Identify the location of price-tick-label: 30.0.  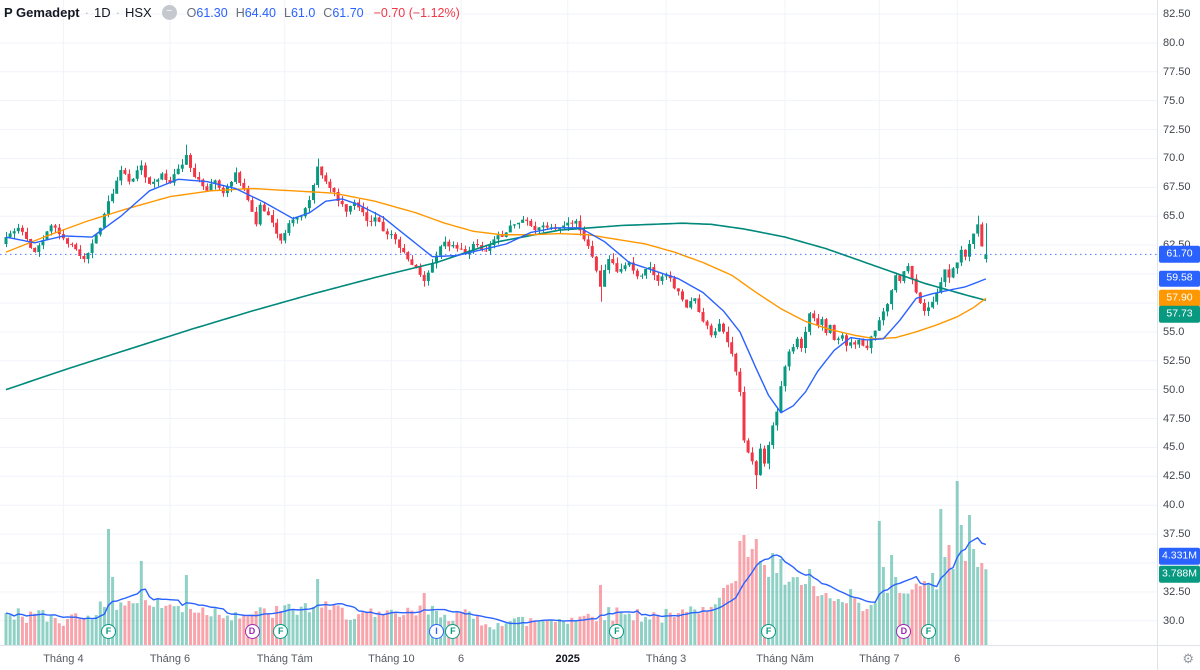
(1174, 620).